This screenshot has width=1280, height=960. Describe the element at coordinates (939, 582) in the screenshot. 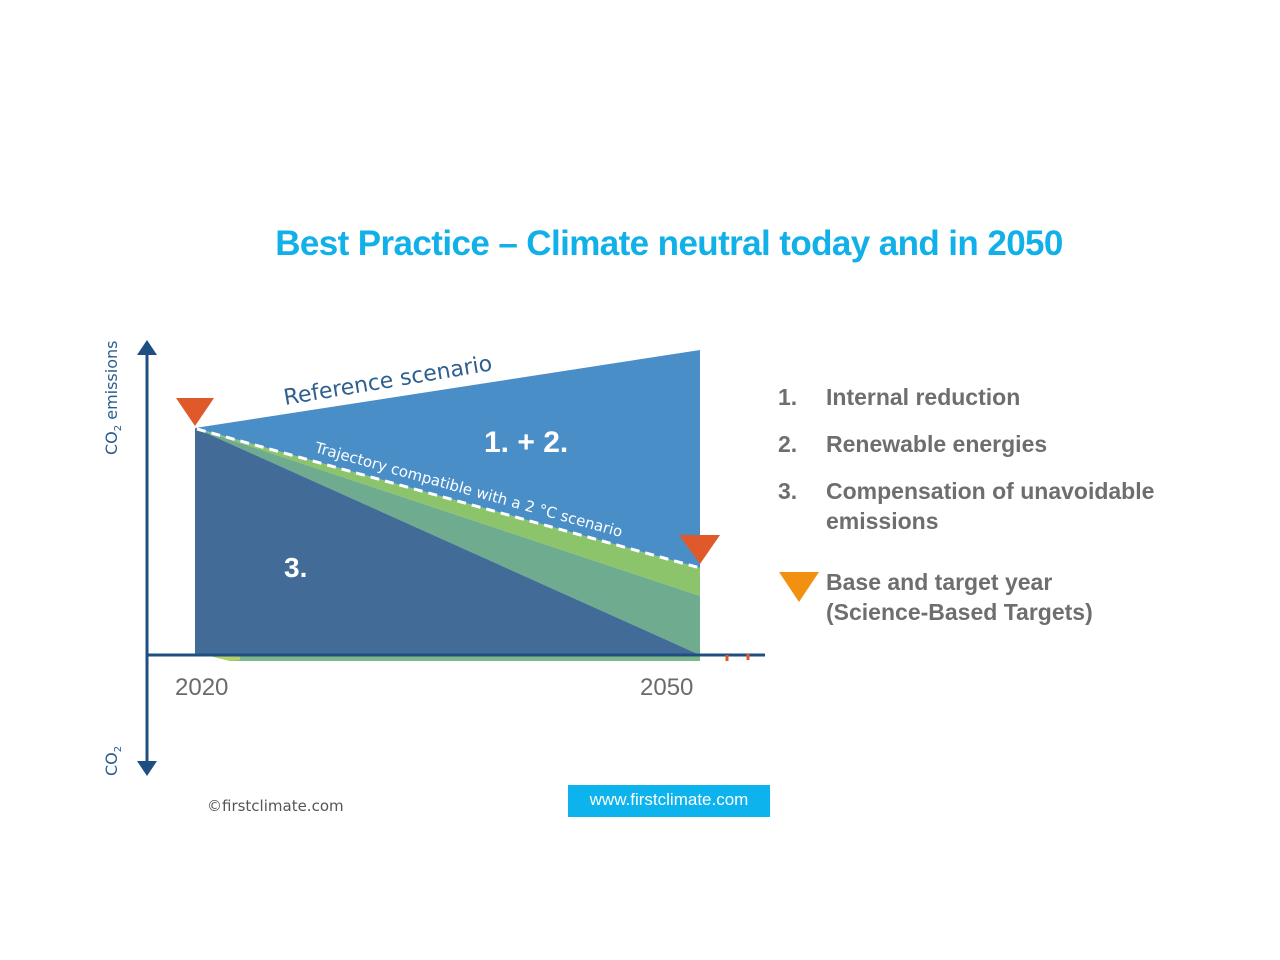

I see `legend-marker-label-line1: Base and target year` at that location.